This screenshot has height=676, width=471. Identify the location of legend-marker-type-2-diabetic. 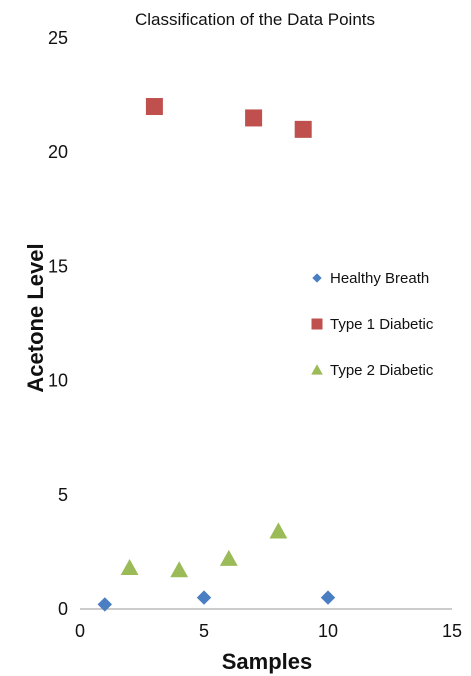
(317, 369).